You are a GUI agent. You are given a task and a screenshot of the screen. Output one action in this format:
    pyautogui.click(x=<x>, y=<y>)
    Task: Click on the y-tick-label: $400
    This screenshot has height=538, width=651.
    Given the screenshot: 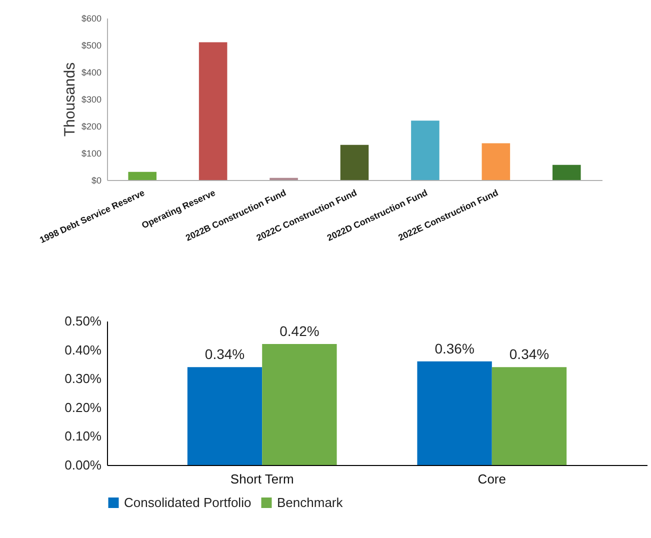 What is the action you would take?
    pyautogui.click(x=91, y=73)
    